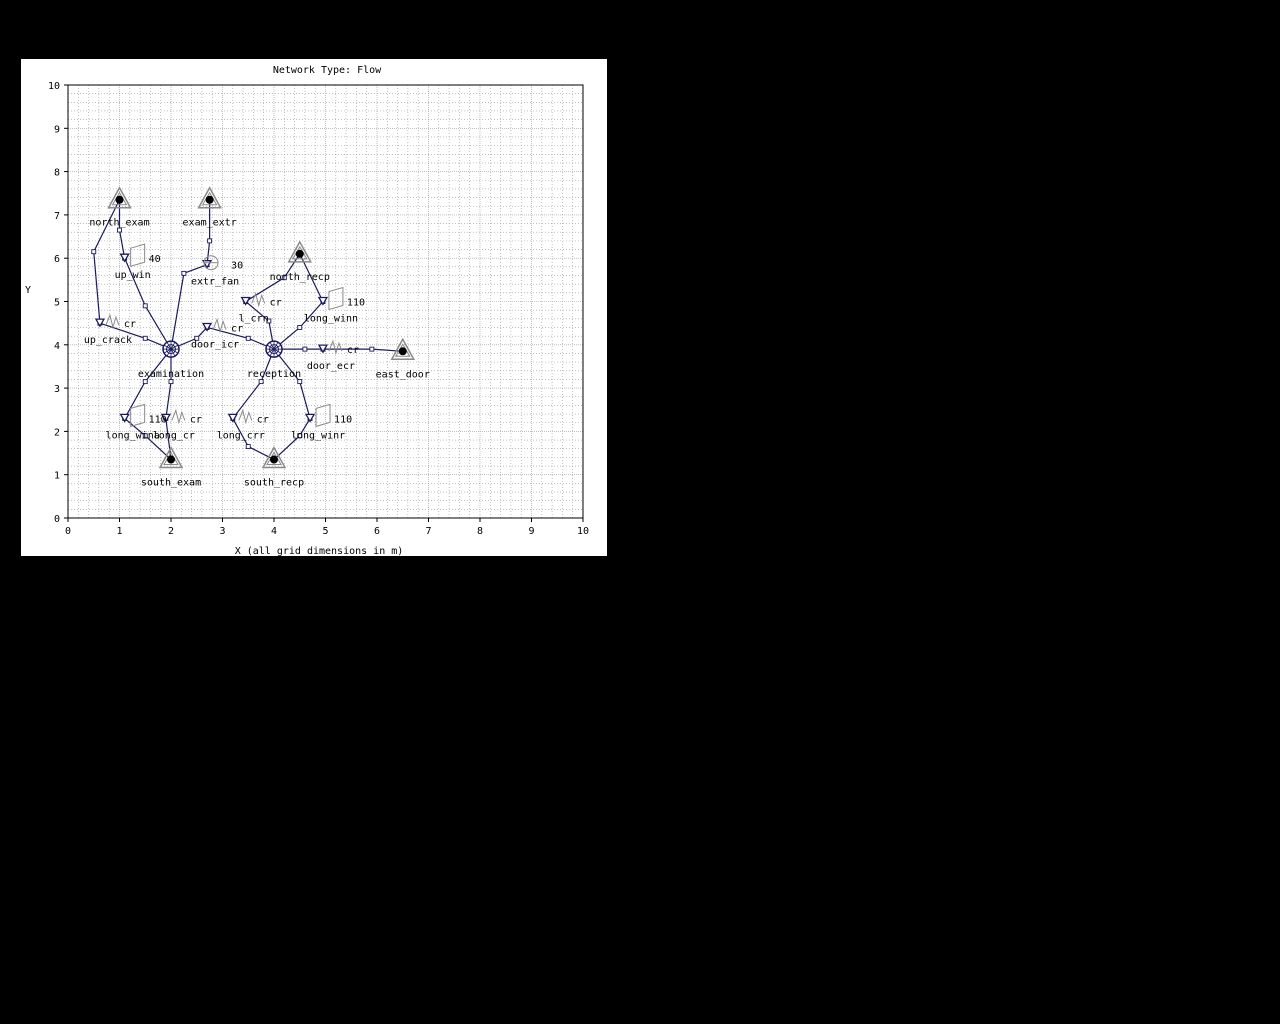  I want to click on x-tick-label: 7, so click(428, 531).